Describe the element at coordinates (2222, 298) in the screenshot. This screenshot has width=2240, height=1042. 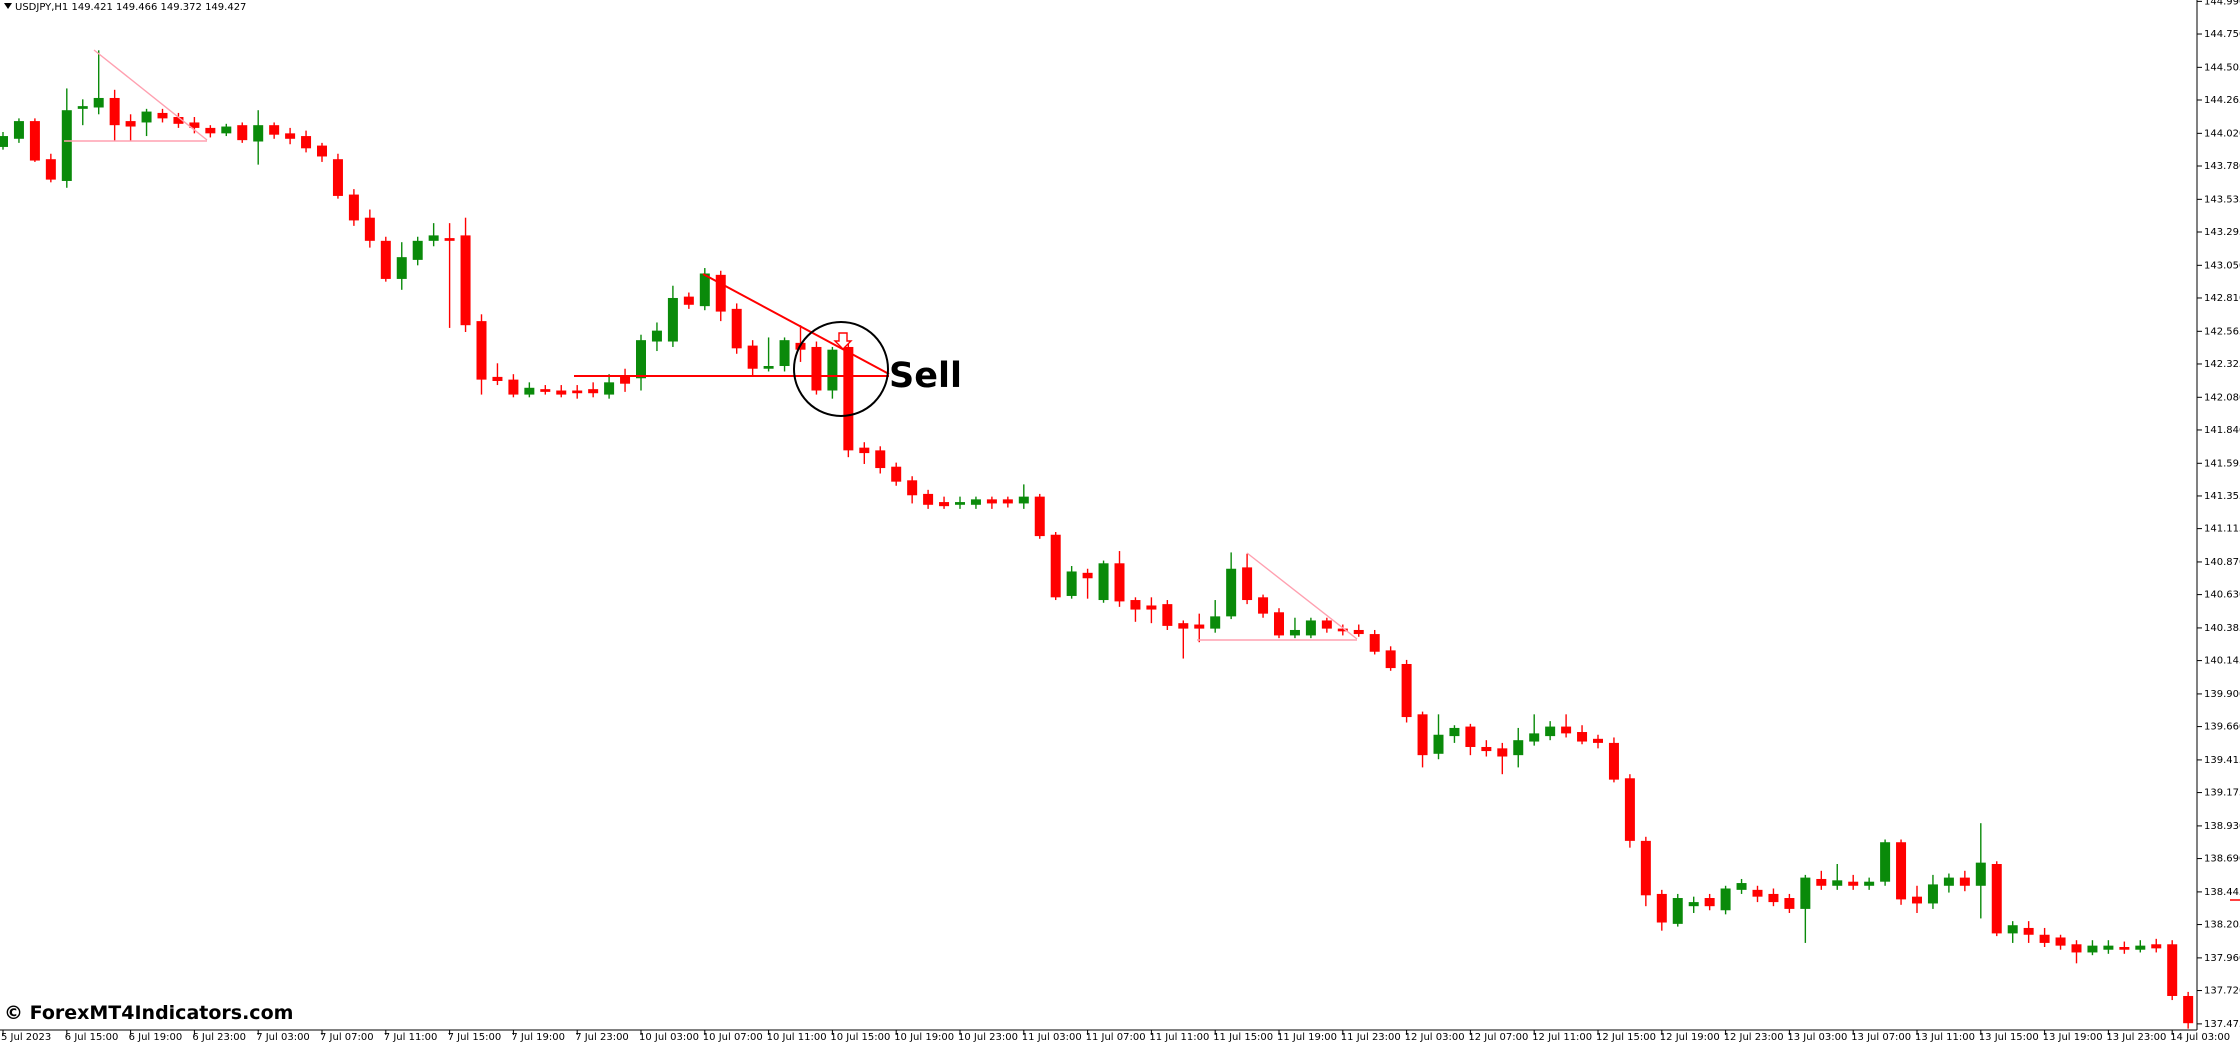
I see `y-tick-label: 142.810` at that location.